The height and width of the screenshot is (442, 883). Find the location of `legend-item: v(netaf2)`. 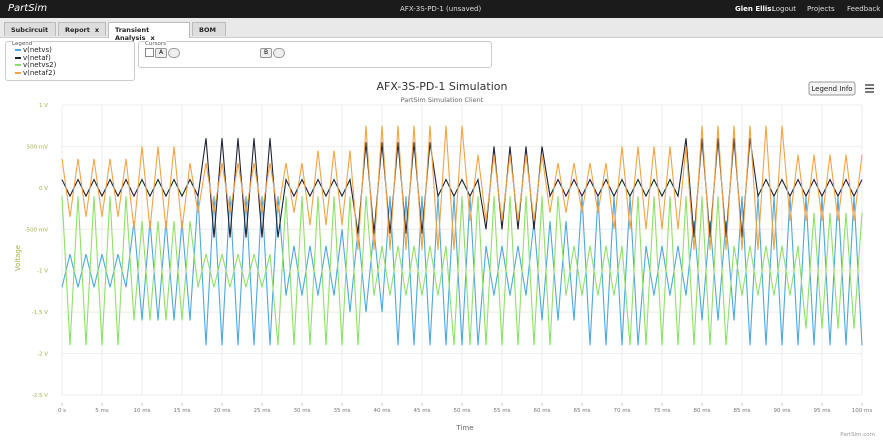

legend-item: v(netaf2) is located at coordinates (35, 73).